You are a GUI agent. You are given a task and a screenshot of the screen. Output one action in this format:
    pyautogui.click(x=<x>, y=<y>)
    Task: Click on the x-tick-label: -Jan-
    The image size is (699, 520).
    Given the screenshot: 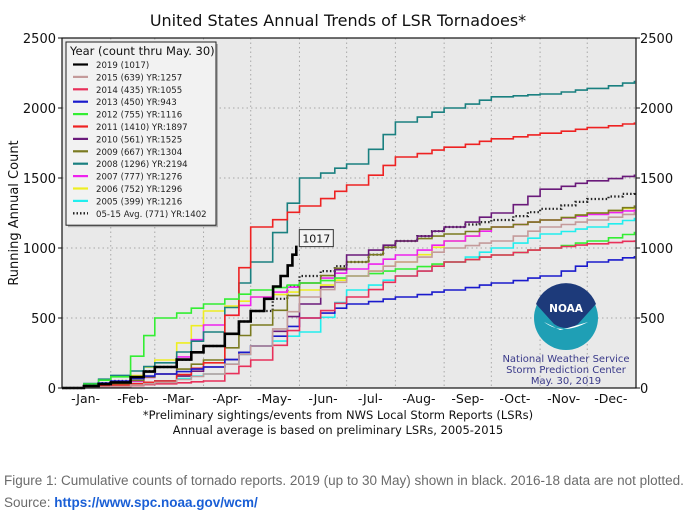 What is the action you would take?
    pyautogui.click(x=85, y=398)
    